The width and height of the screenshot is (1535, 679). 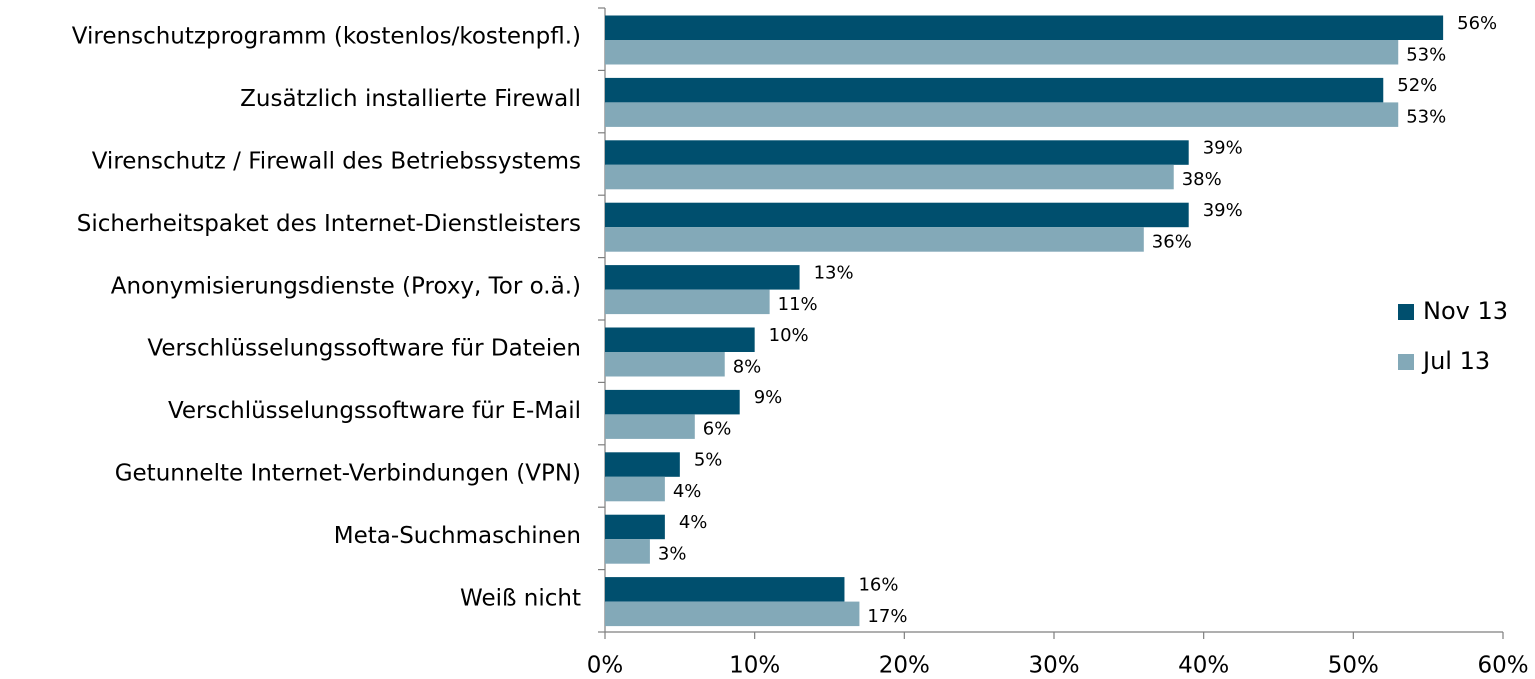 I want to click on value-label: 10%, so click(x=789, y=335).